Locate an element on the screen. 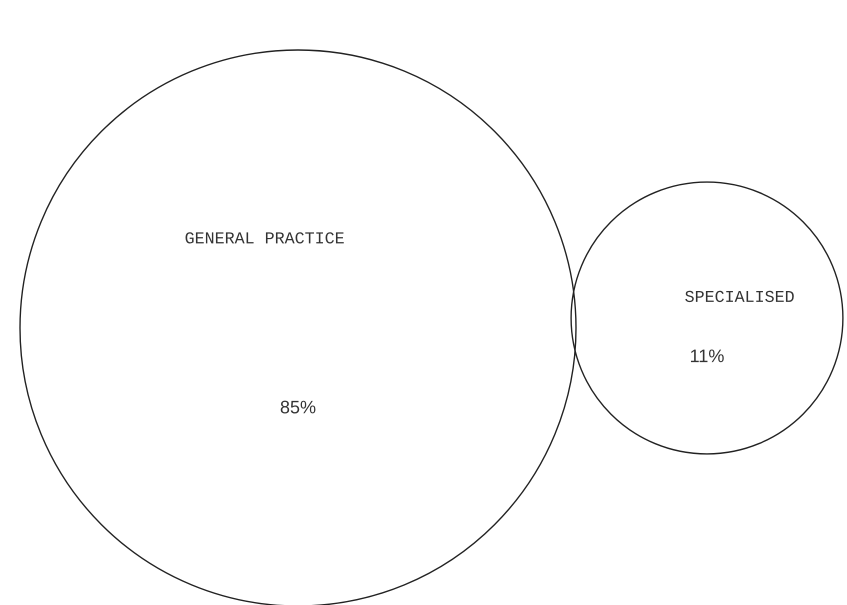  category-label: SPECIALISED is located at coordinates (739, 296).